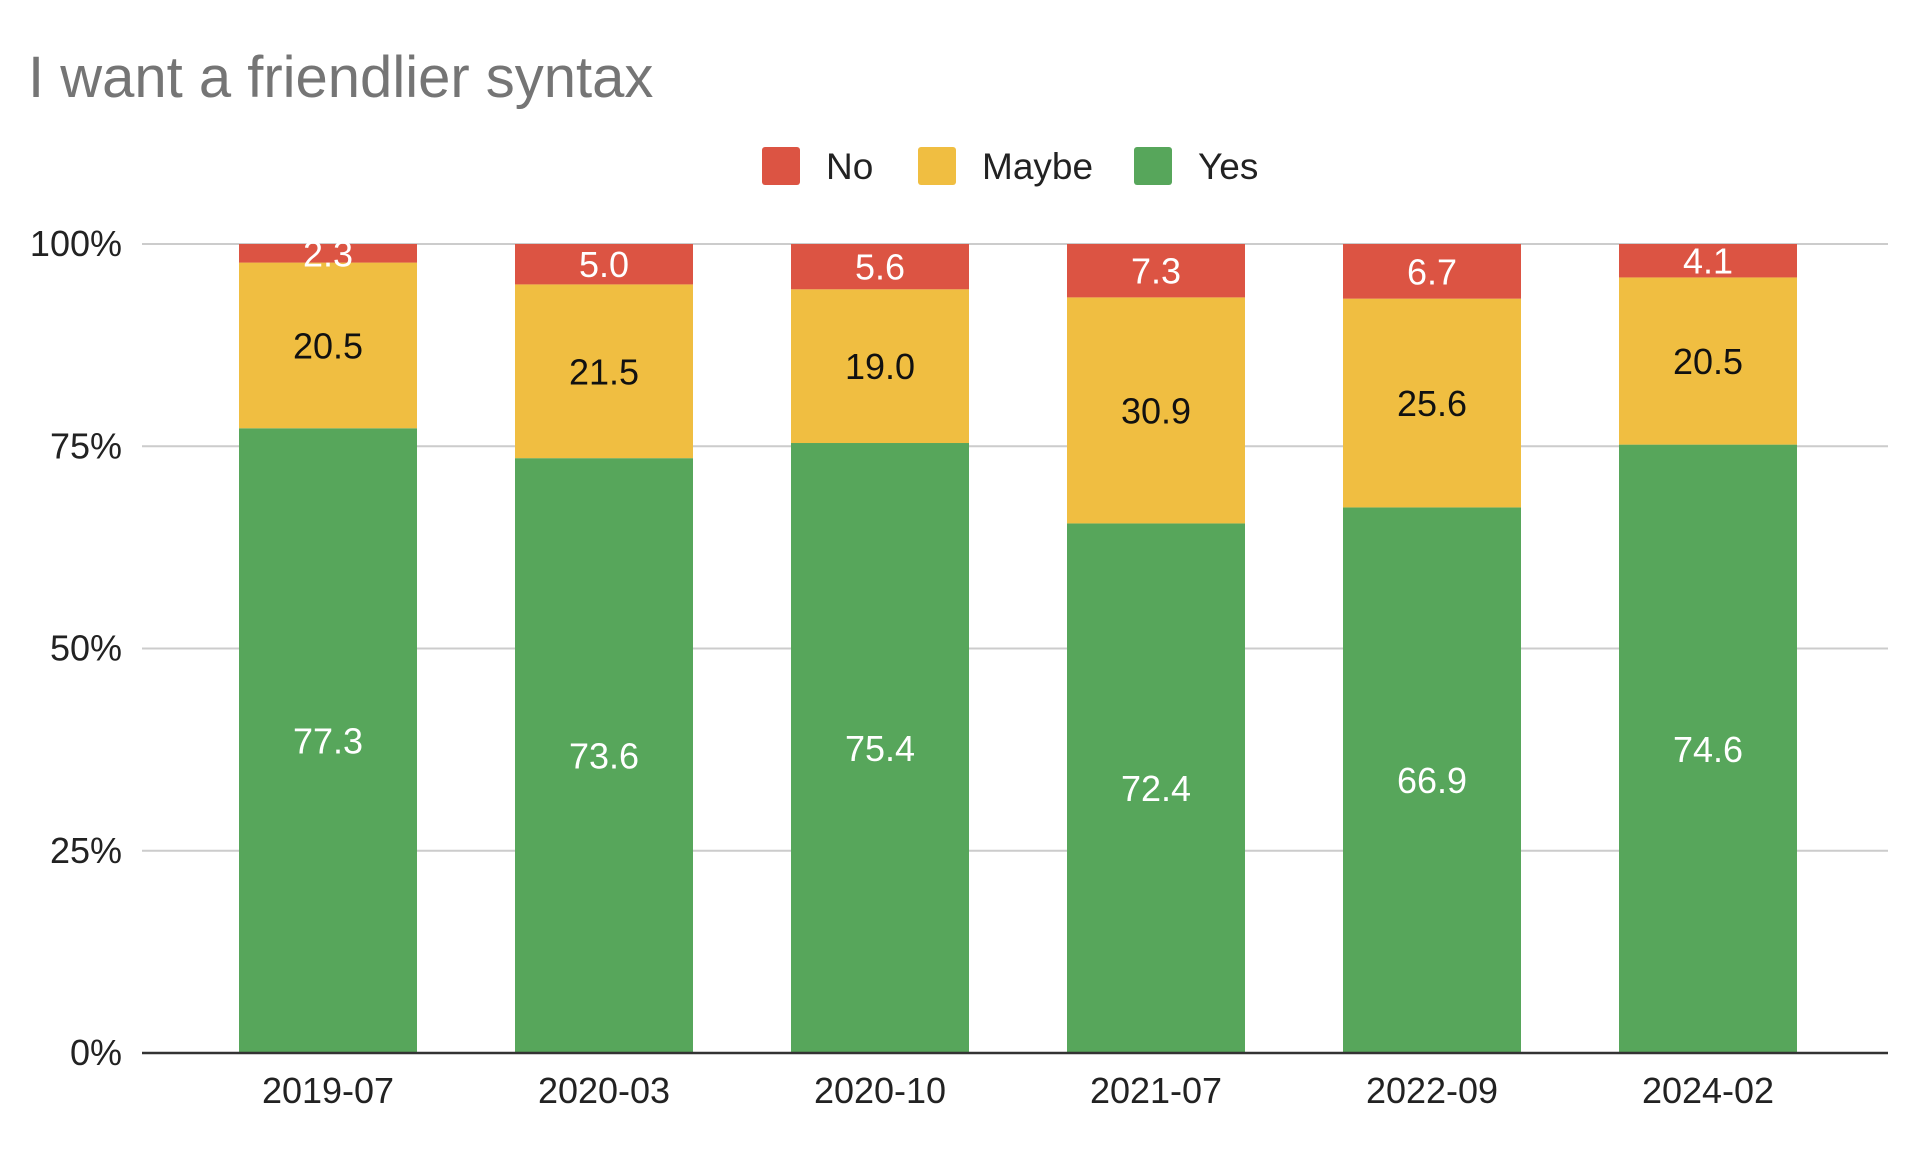 This screenshot has width=1908, height=1156. I want to click on y-tick-label: 50%, so click(86, 648).